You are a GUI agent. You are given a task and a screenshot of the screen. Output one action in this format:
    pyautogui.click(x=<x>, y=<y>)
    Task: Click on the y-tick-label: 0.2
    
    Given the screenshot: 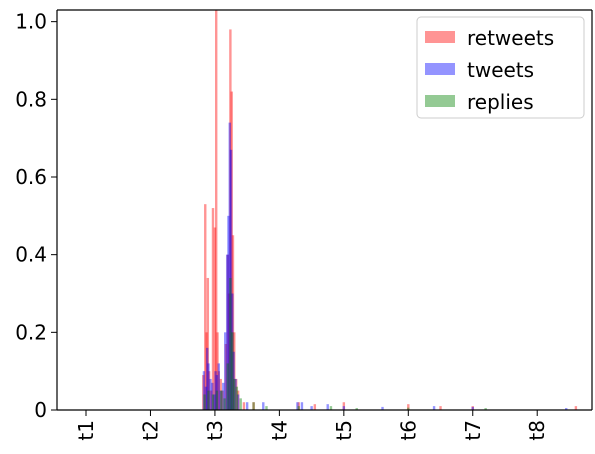 What is the action you would take?
    pyautogui.click(x=31, y=332)
    